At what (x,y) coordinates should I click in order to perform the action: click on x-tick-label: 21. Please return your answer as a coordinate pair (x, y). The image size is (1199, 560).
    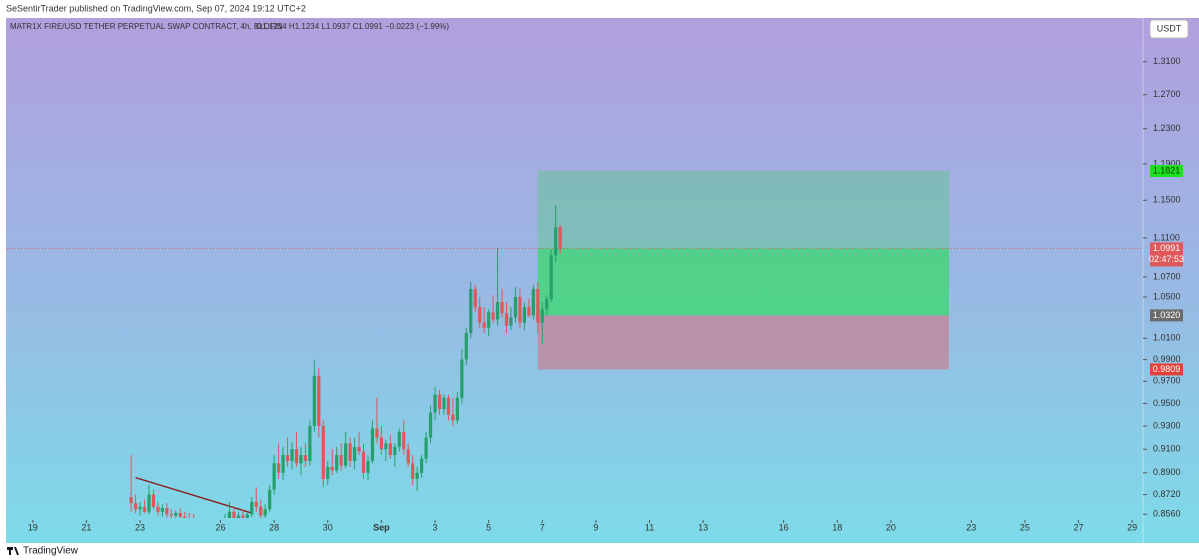
    Looking at the image, I should click on (86, 527).